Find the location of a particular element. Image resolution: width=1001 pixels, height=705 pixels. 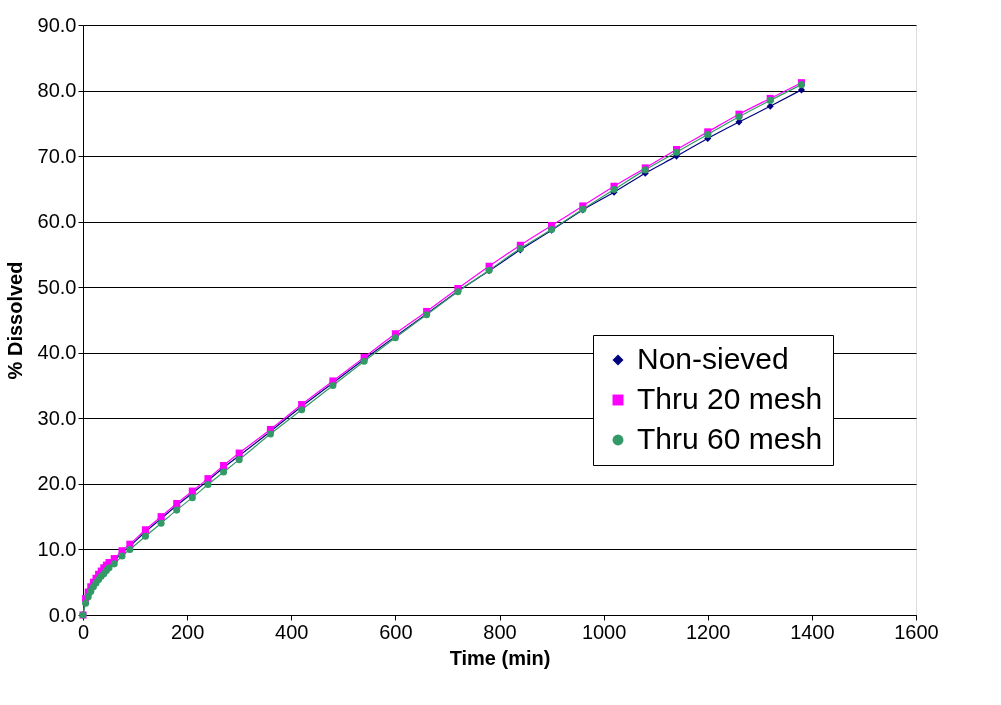

y-tick-label: 50.0 is located at coordinates (57, 286).